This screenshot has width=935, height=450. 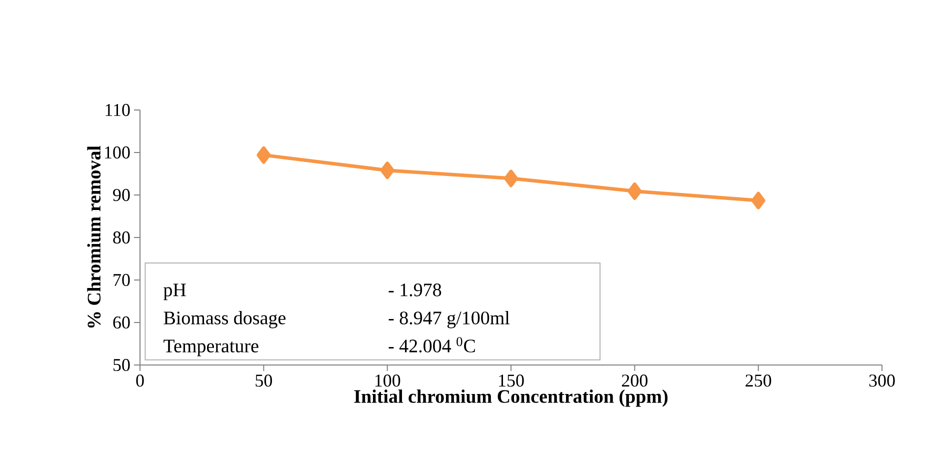 I want to click on y-tick-label: 70, so click(x=122, y=280).